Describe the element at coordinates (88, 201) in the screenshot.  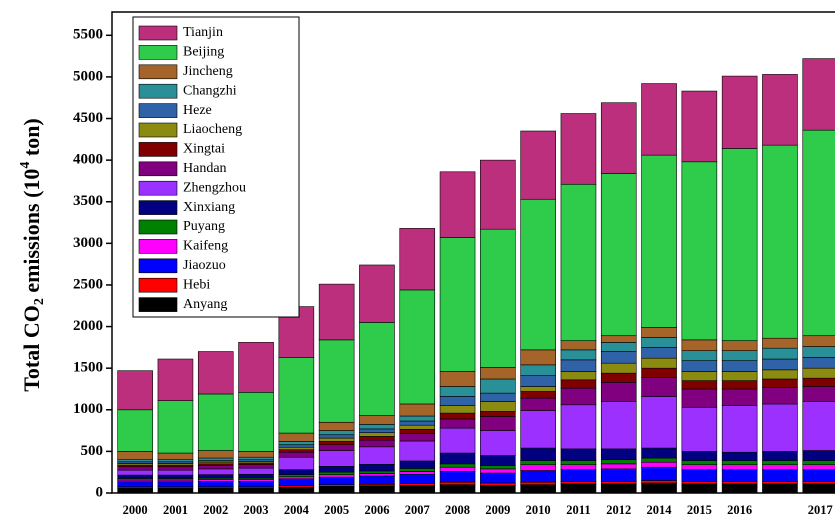
I see `y-tick-label: 3500` at that location.